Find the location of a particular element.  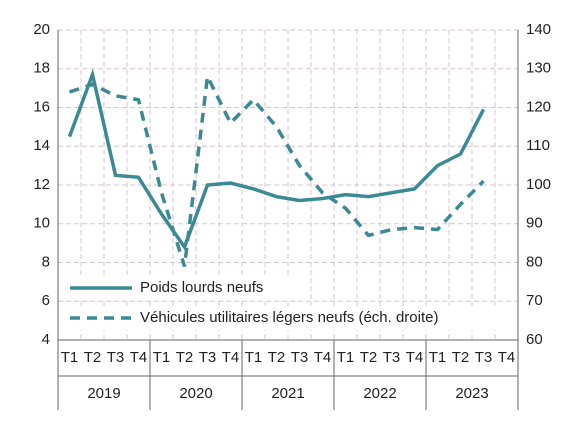

y2-tick-label: 130 is located at coordinates (538, 68).